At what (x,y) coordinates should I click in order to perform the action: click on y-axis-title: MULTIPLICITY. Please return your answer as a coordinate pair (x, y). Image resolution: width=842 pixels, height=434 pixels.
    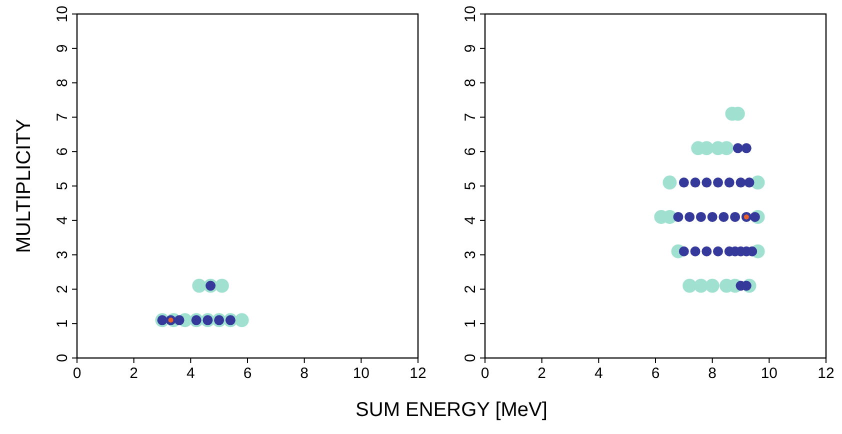
    Looking at the image, I should click on (24, 186).